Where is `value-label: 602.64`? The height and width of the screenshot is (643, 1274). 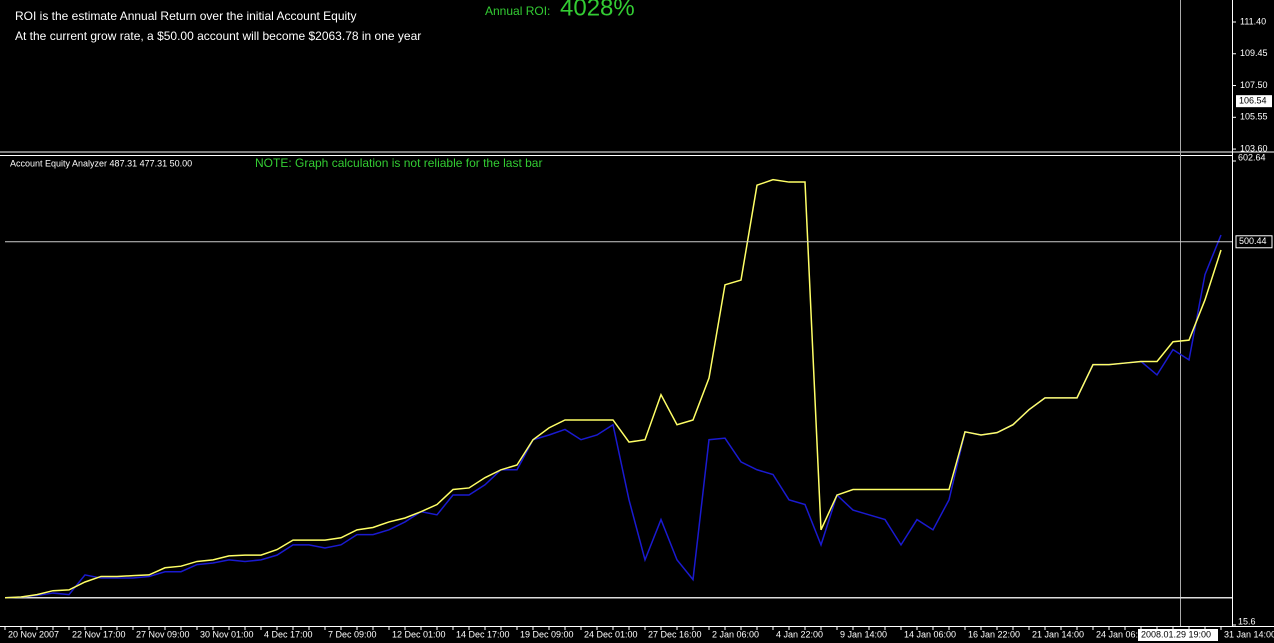
value-label: 602.64 is located at coordinates (1252, 157).